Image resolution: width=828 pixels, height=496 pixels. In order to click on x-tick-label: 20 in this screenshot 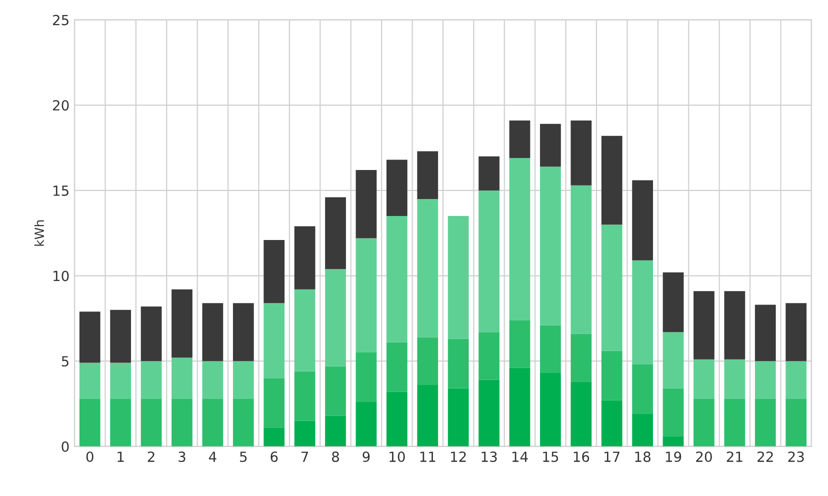, I will do `click(704, 457)`.